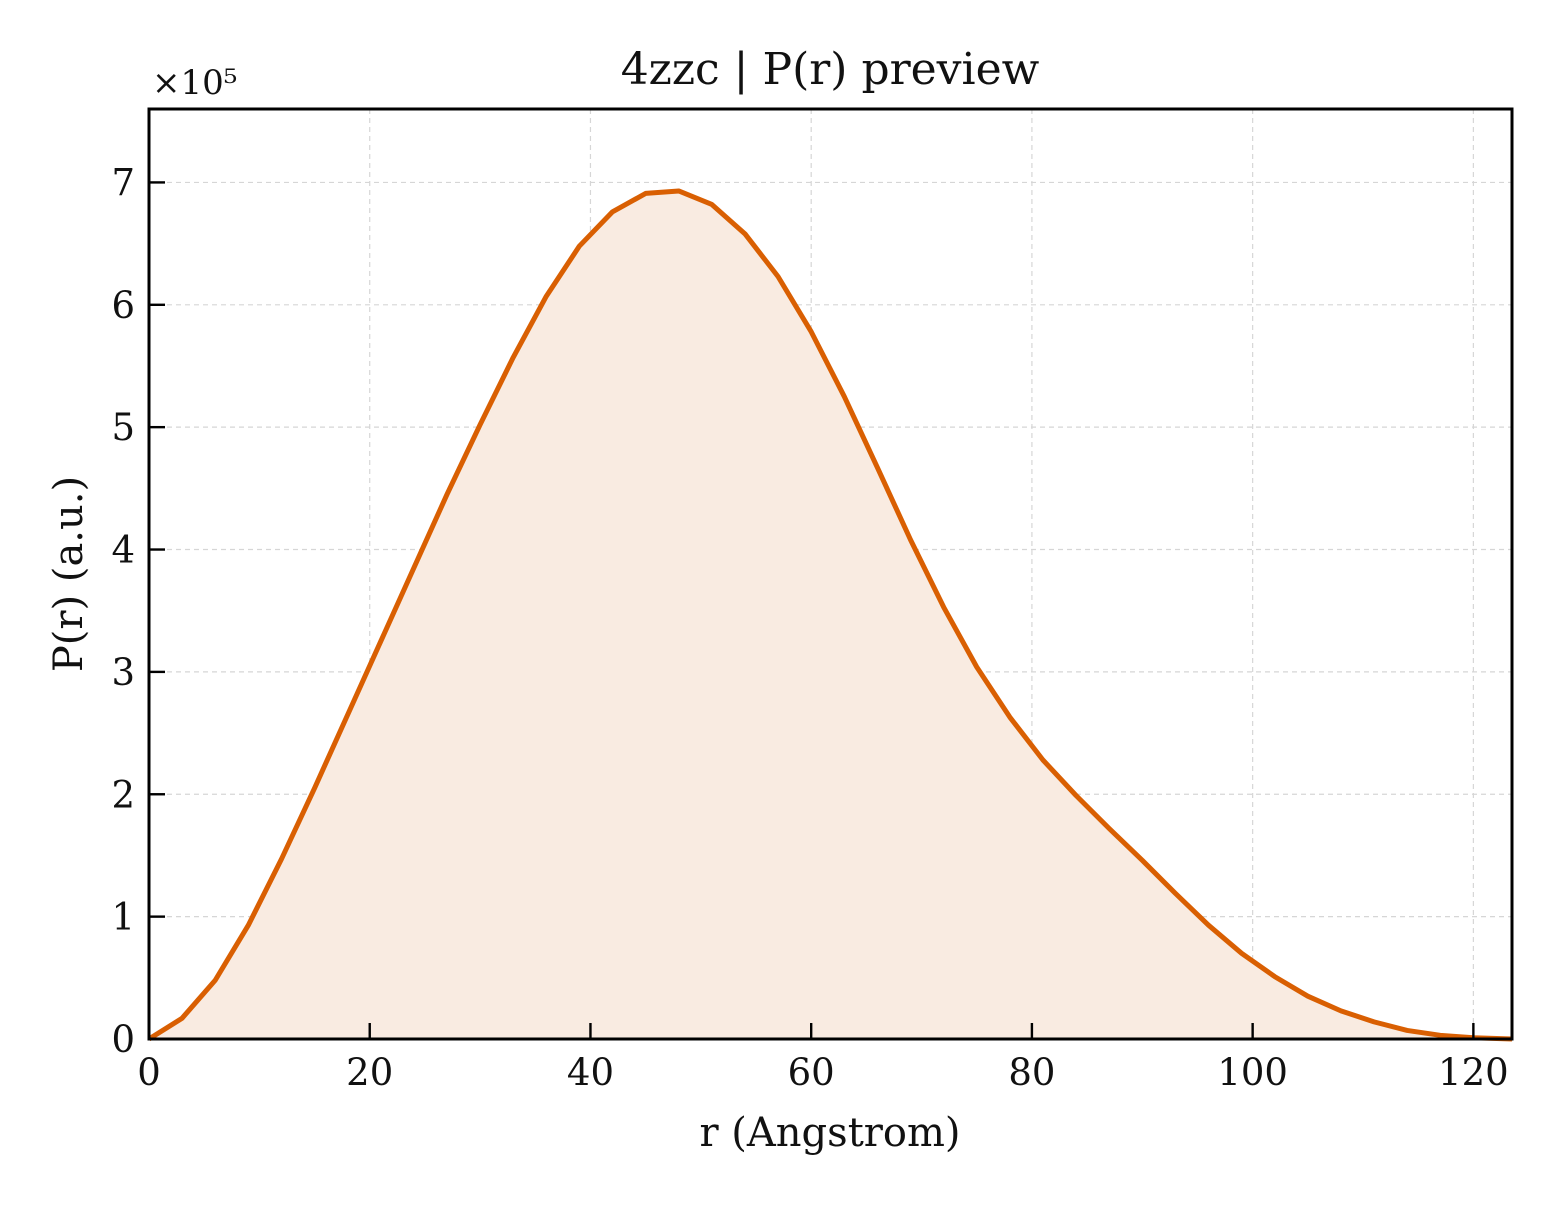  What do you see at coordinates (123, 794) in the screenshot?
I see `y-tick-label: 2` at bounding box center [123, 794].